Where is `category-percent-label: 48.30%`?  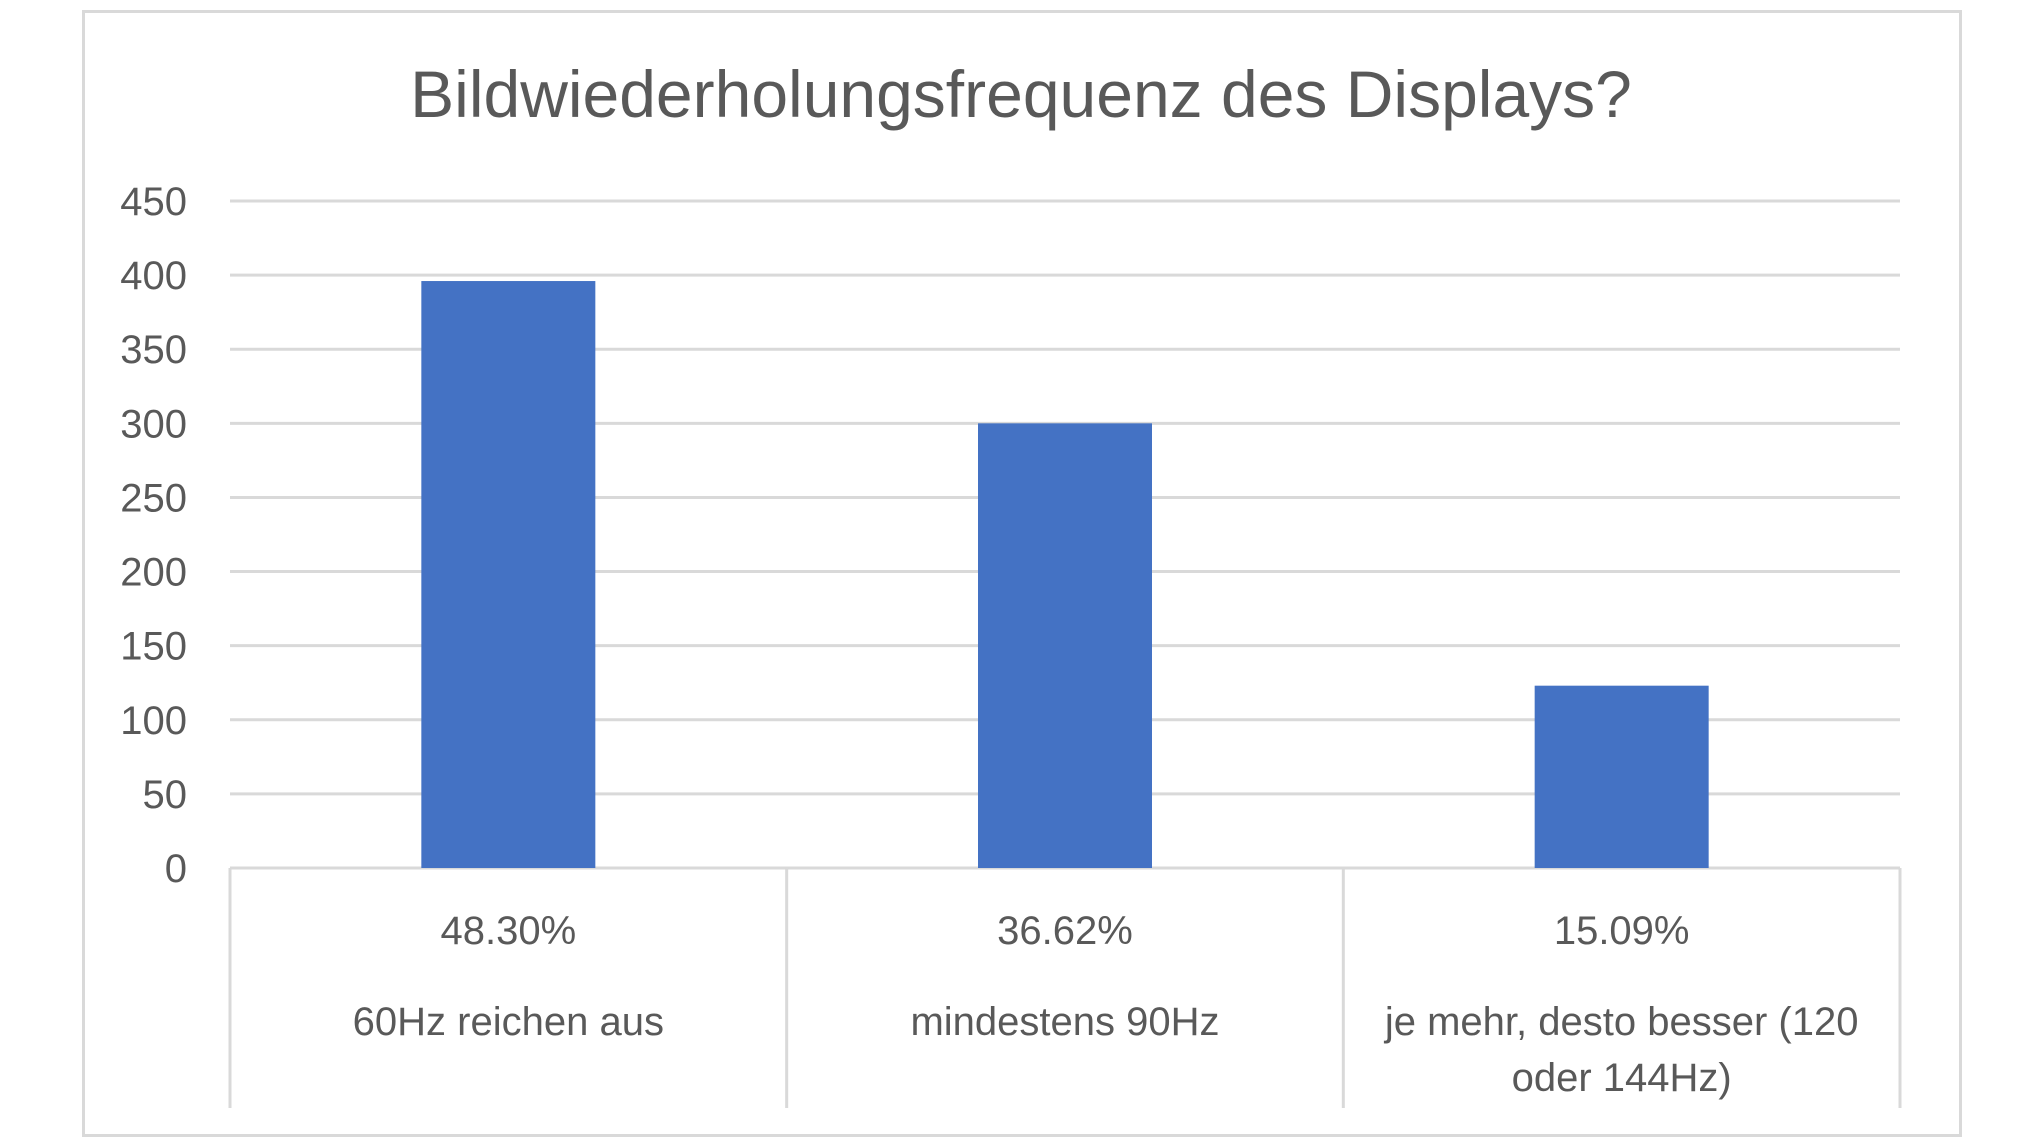 category-percent-label: 48.30% is located at coordinates (508, 931).